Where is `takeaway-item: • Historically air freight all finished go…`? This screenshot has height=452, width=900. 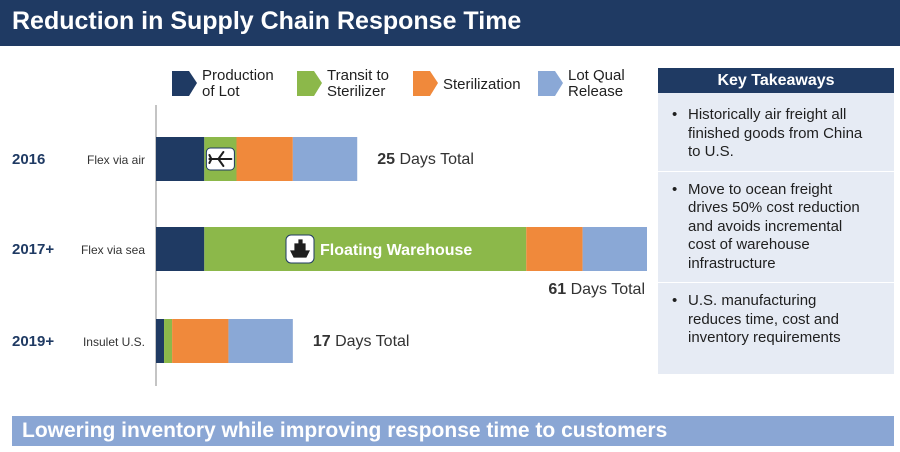
takeaway-item: • Historically air freight all finished go… is located at coordinates (776, 132).